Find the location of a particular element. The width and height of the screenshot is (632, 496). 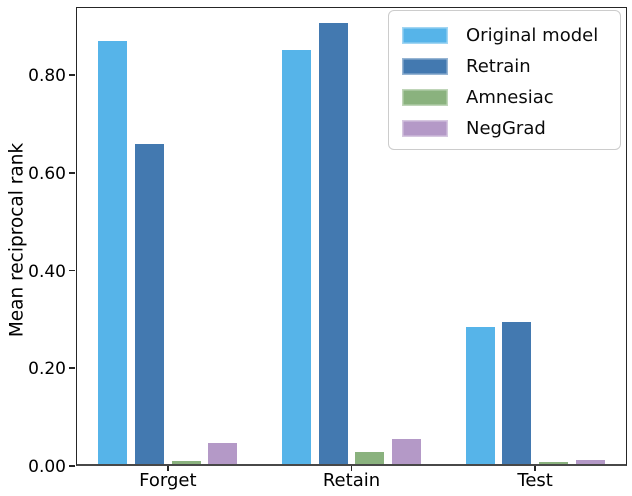

bar-original-model-retain is located at coordinates (296, 257).